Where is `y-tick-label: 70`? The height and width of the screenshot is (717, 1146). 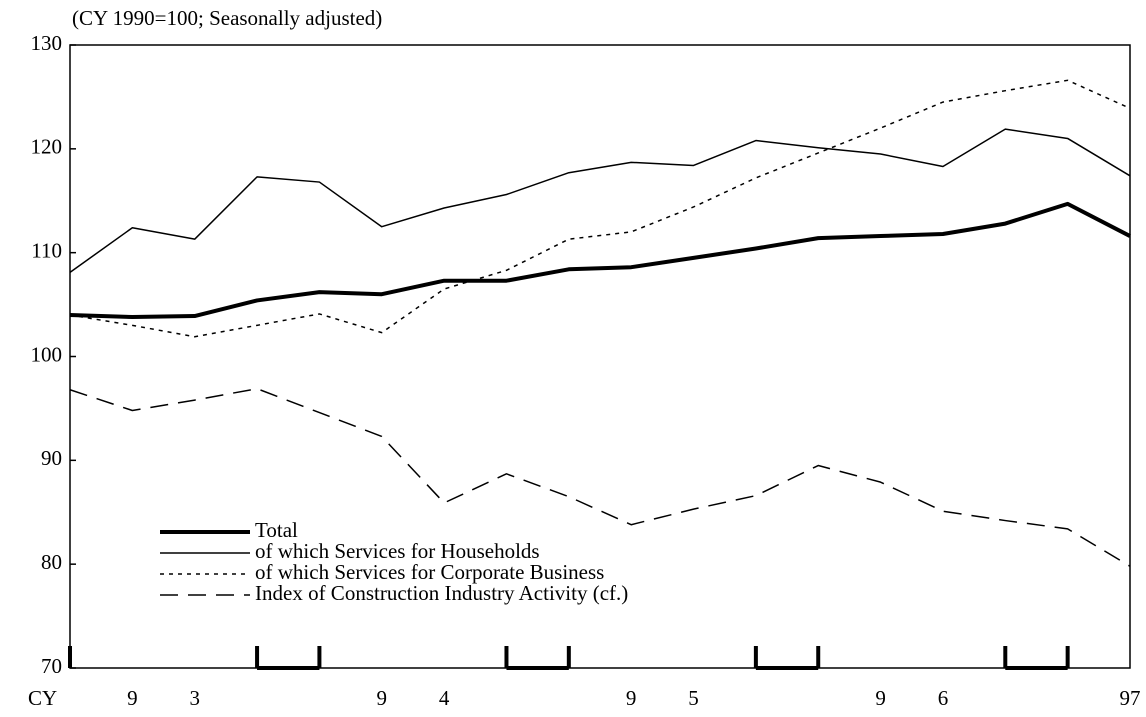 y-tick-label: 70 is located at coordinates (51, 666).